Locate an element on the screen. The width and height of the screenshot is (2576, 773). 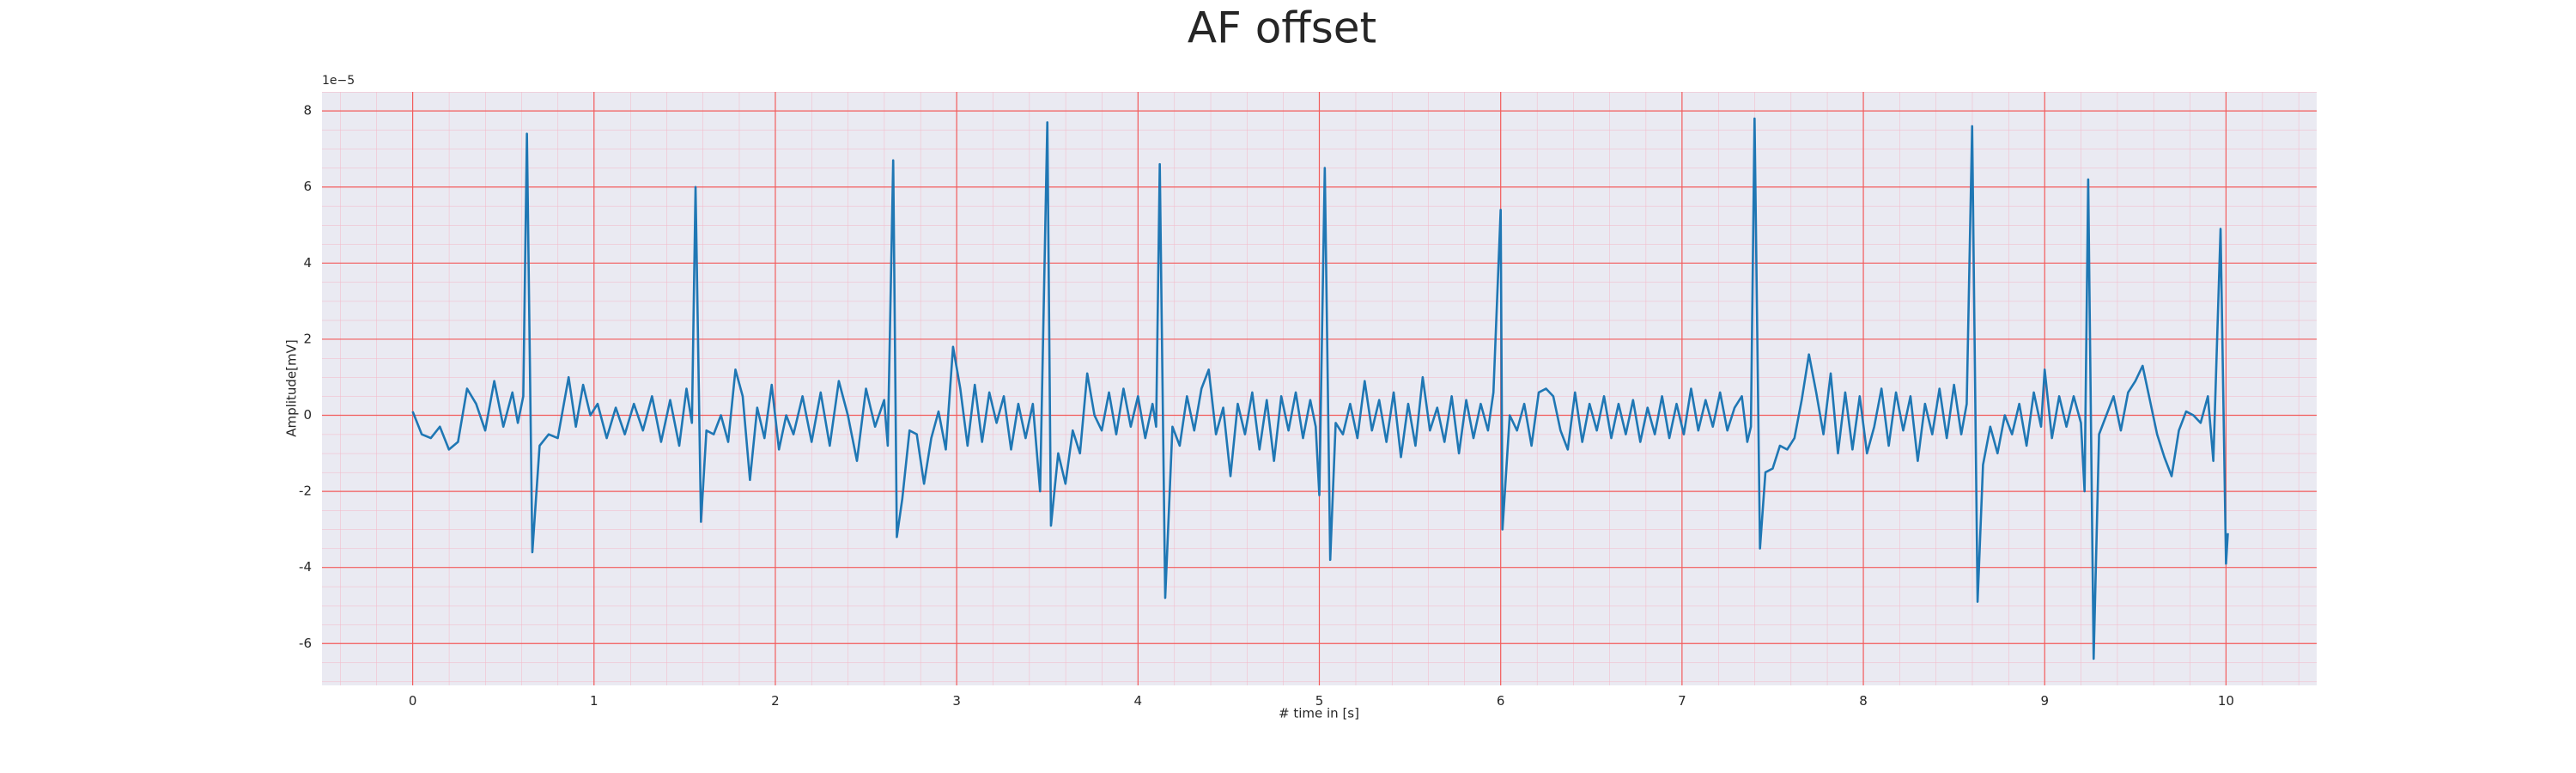
x-tick-label: 10 is located at coordinates (2226, 701).